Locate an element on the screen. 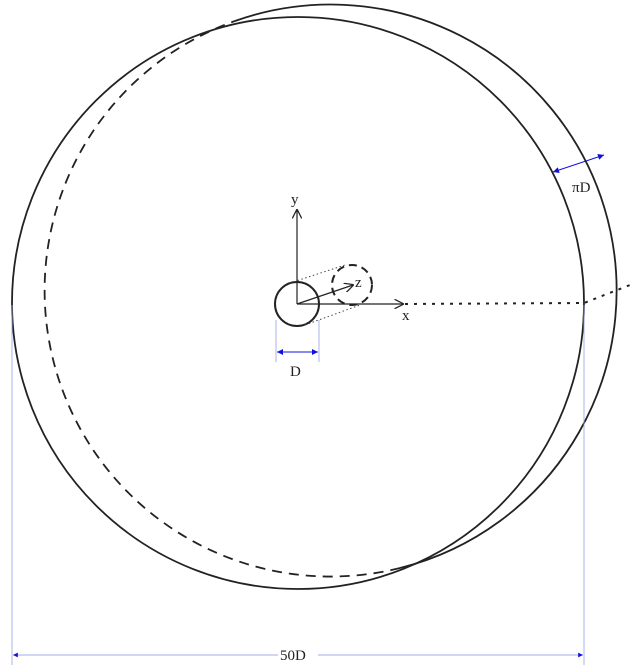 This screenshot has width=630, height=672. y-label: y is located at coordinates (295, 200).